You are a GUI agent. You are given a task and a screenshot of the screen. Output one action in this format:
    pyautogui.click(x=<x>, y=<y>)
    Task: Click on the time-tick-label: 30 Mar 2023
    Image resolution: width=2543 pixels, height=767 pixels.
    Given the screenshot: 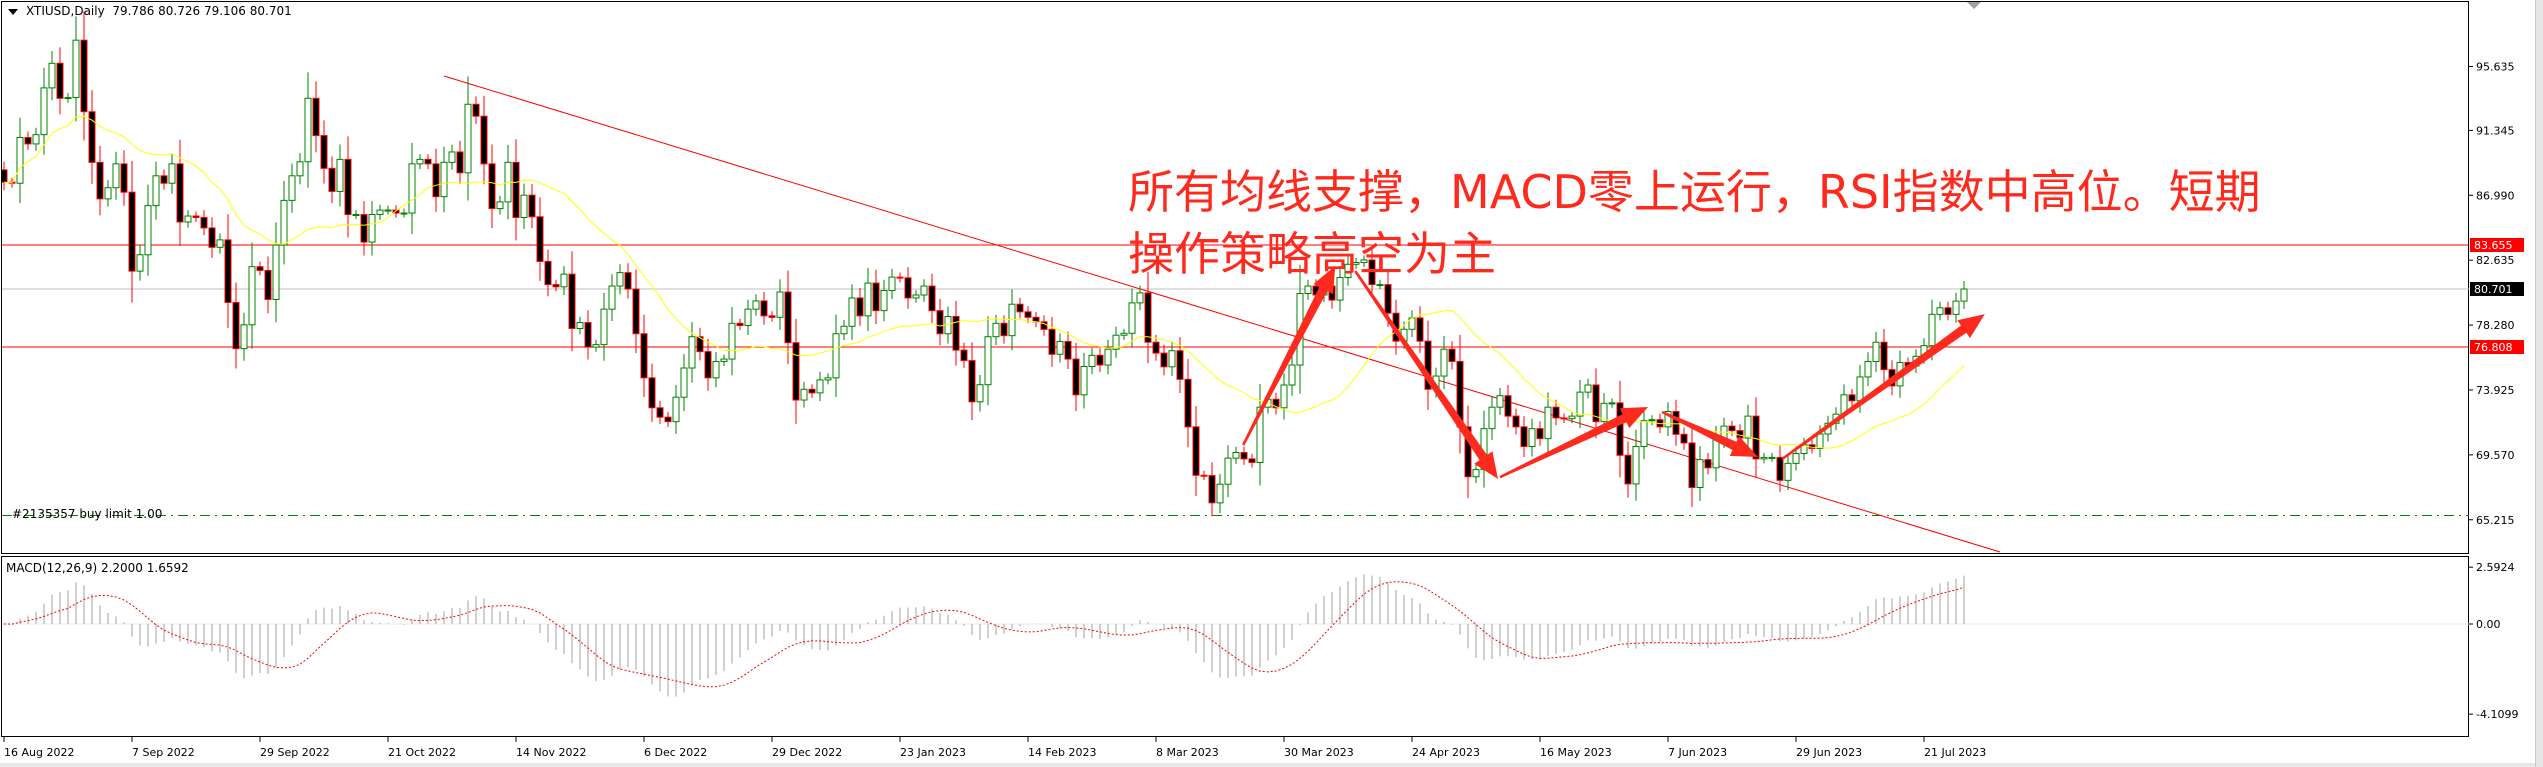 What is the action you would take?
    pyautogui.click(x=1319, y=752)
    